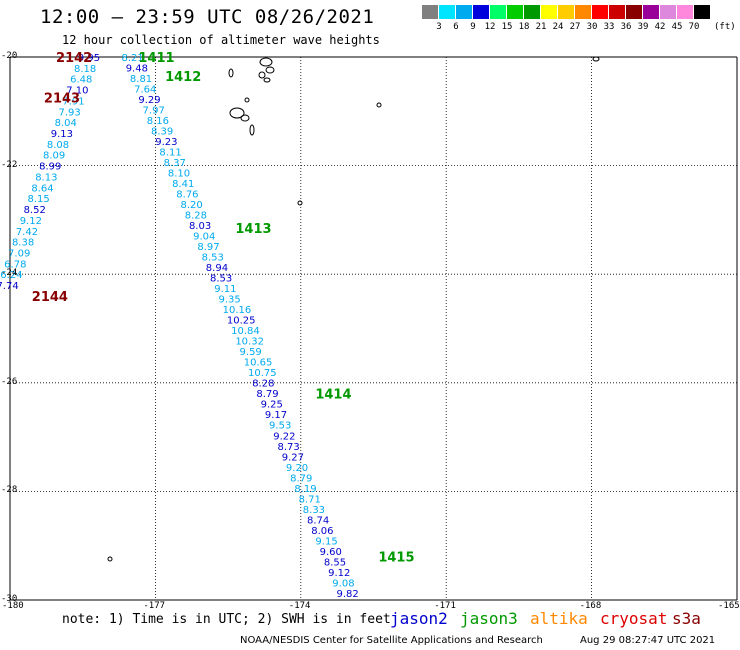  Describe the element at coordinates (262, 373) in the screenshot. I see `wave-height-value: 10.75` at that location.